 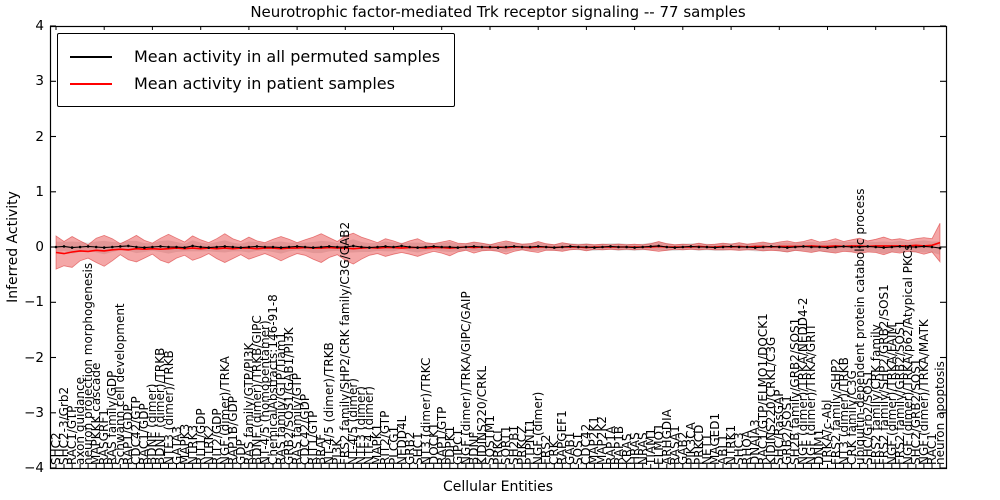 I want to click on y-tick-label: −3, so click(x=34, y=412).